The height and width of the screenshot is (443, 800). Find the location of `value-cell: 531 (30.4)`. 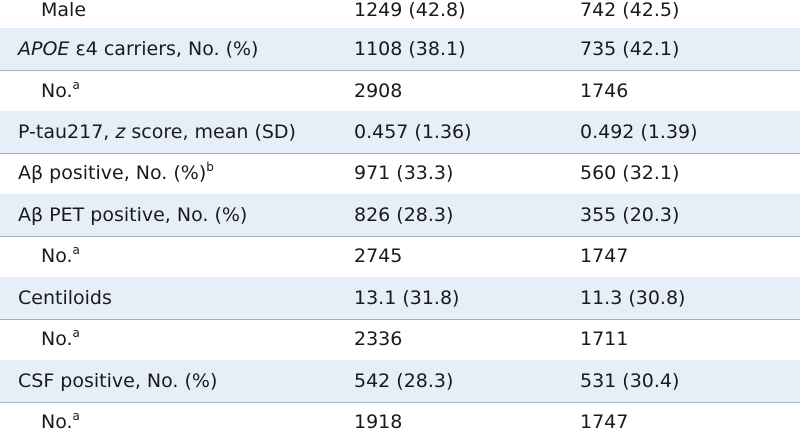

value-cell: 531 (30.4) is located at coordinates (630, 381).